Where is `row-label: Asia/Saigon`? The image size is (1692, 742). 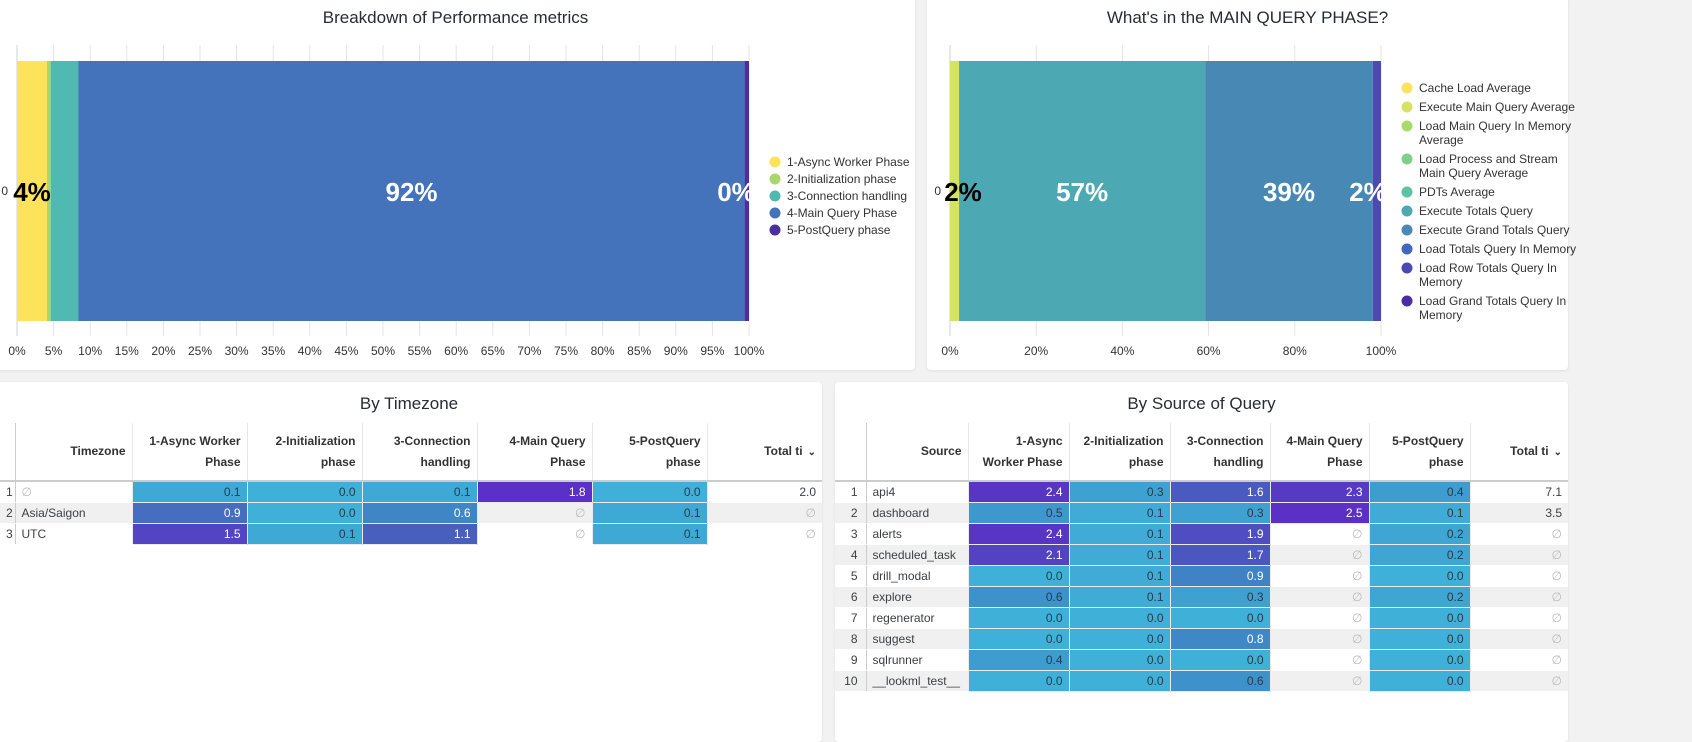
row-label: Asia/Saigon is located at coordinates (73, 513).